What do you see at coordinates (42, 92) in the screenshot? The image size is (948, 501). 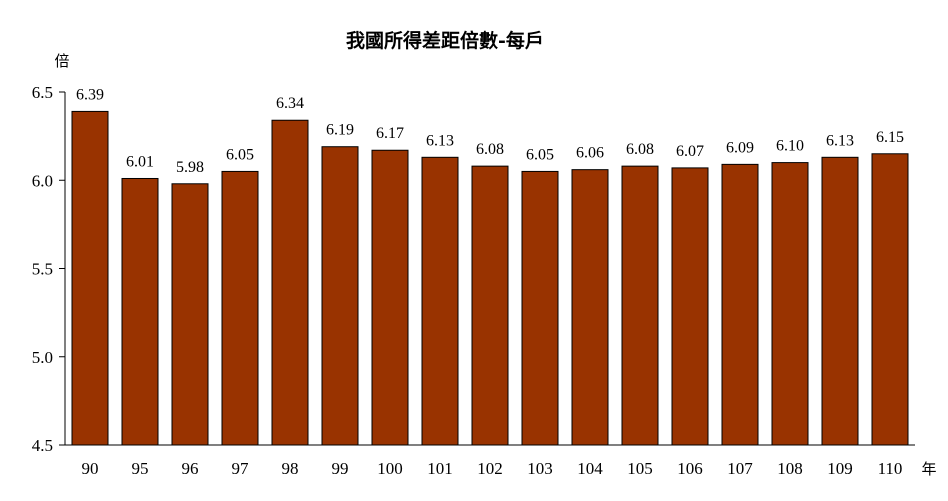 I see `y-tick-label: 6.5` at bounding box center [42, 92].